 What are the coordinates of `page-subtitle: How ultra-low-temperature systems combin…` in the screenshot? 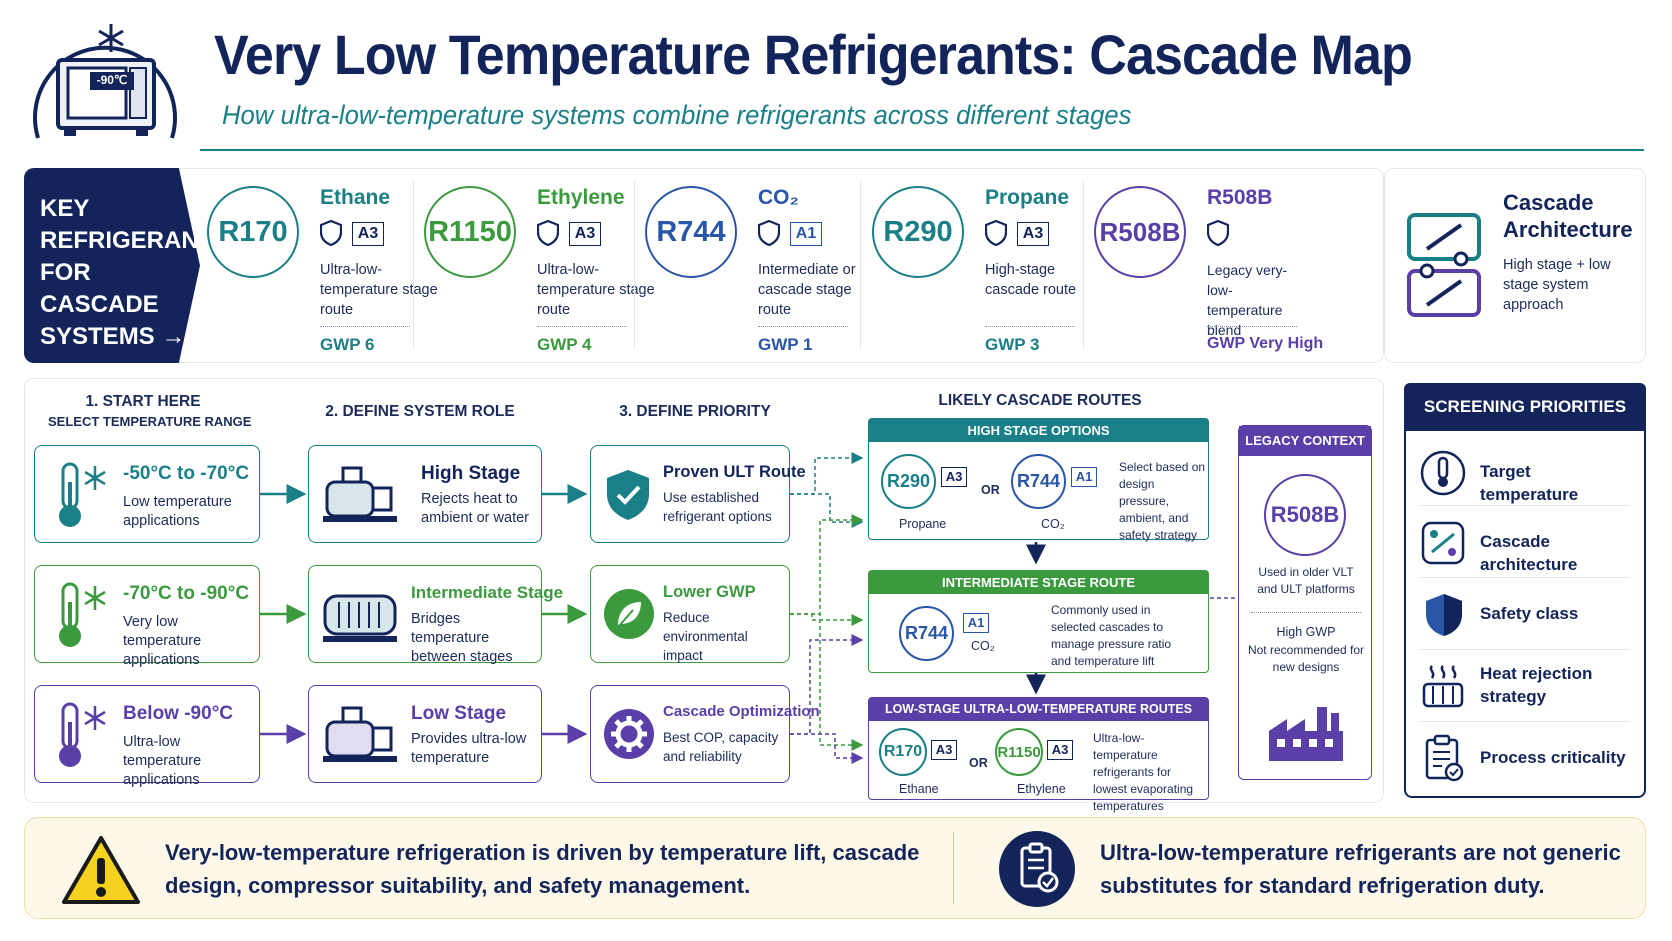 It's located at (677, 115).